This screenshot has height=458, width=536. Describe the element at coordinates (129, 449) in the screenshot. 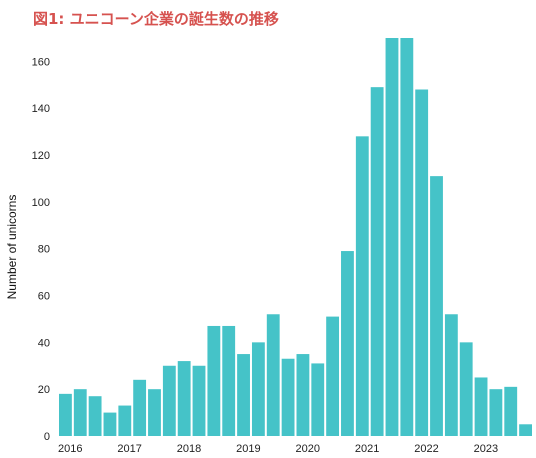

I see `x-tick-label: 2017` at that location.